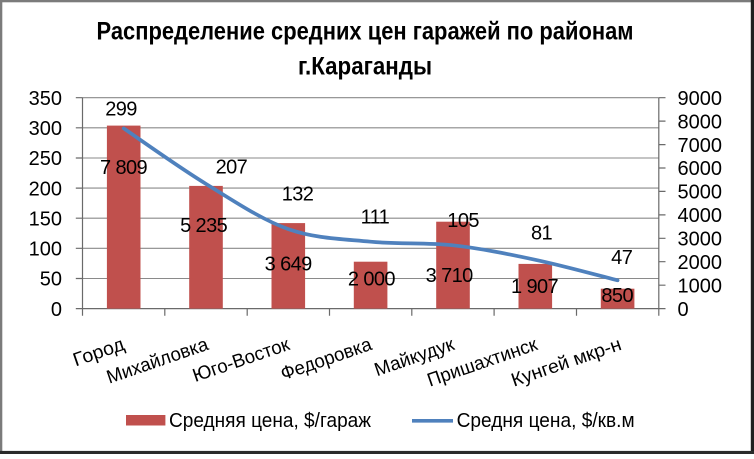 This screenshot has width=754, height=459. I want to click on svg-text: 850, so click(617, 296).